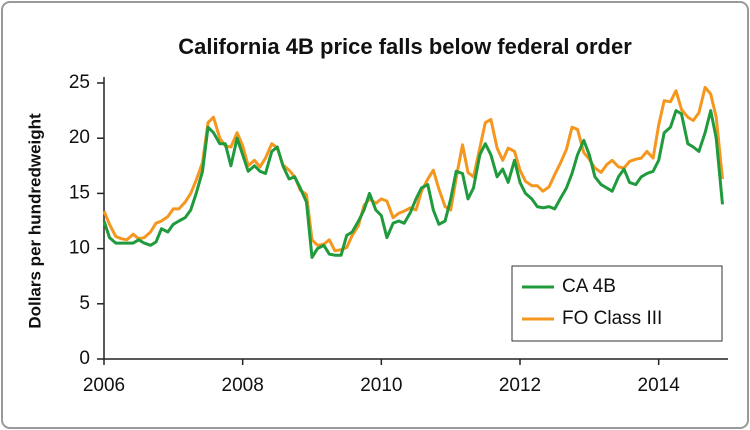  What do you see at coordinates (589, 286) in the screenshot?
I see `legend-label: CA 4B` at bounding box center [589, 286].